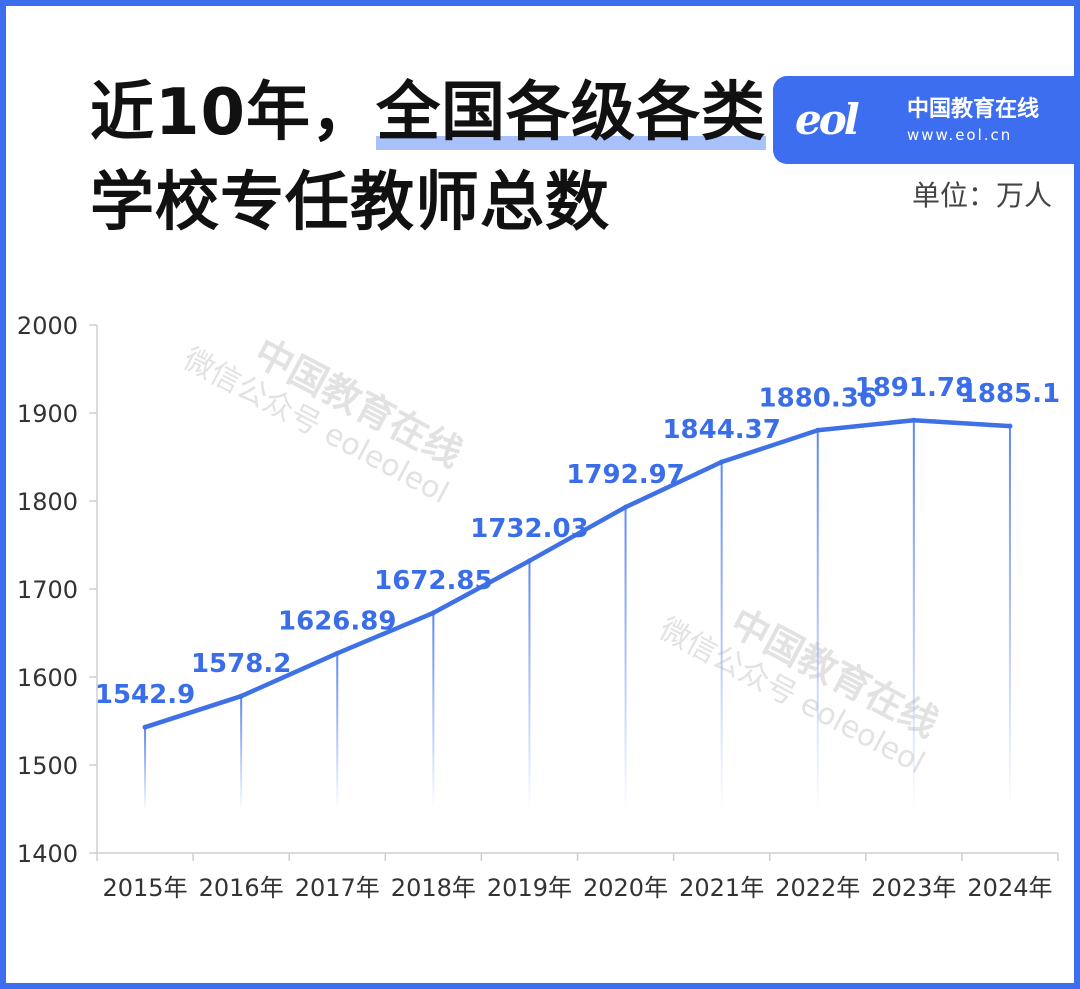 The height and width of the screenshot is (989, 1080). What do you see at coordinates (973, 109) in the screenshot?
I see `brand-name: 中国教育在线` at bounding box center [973, 109].